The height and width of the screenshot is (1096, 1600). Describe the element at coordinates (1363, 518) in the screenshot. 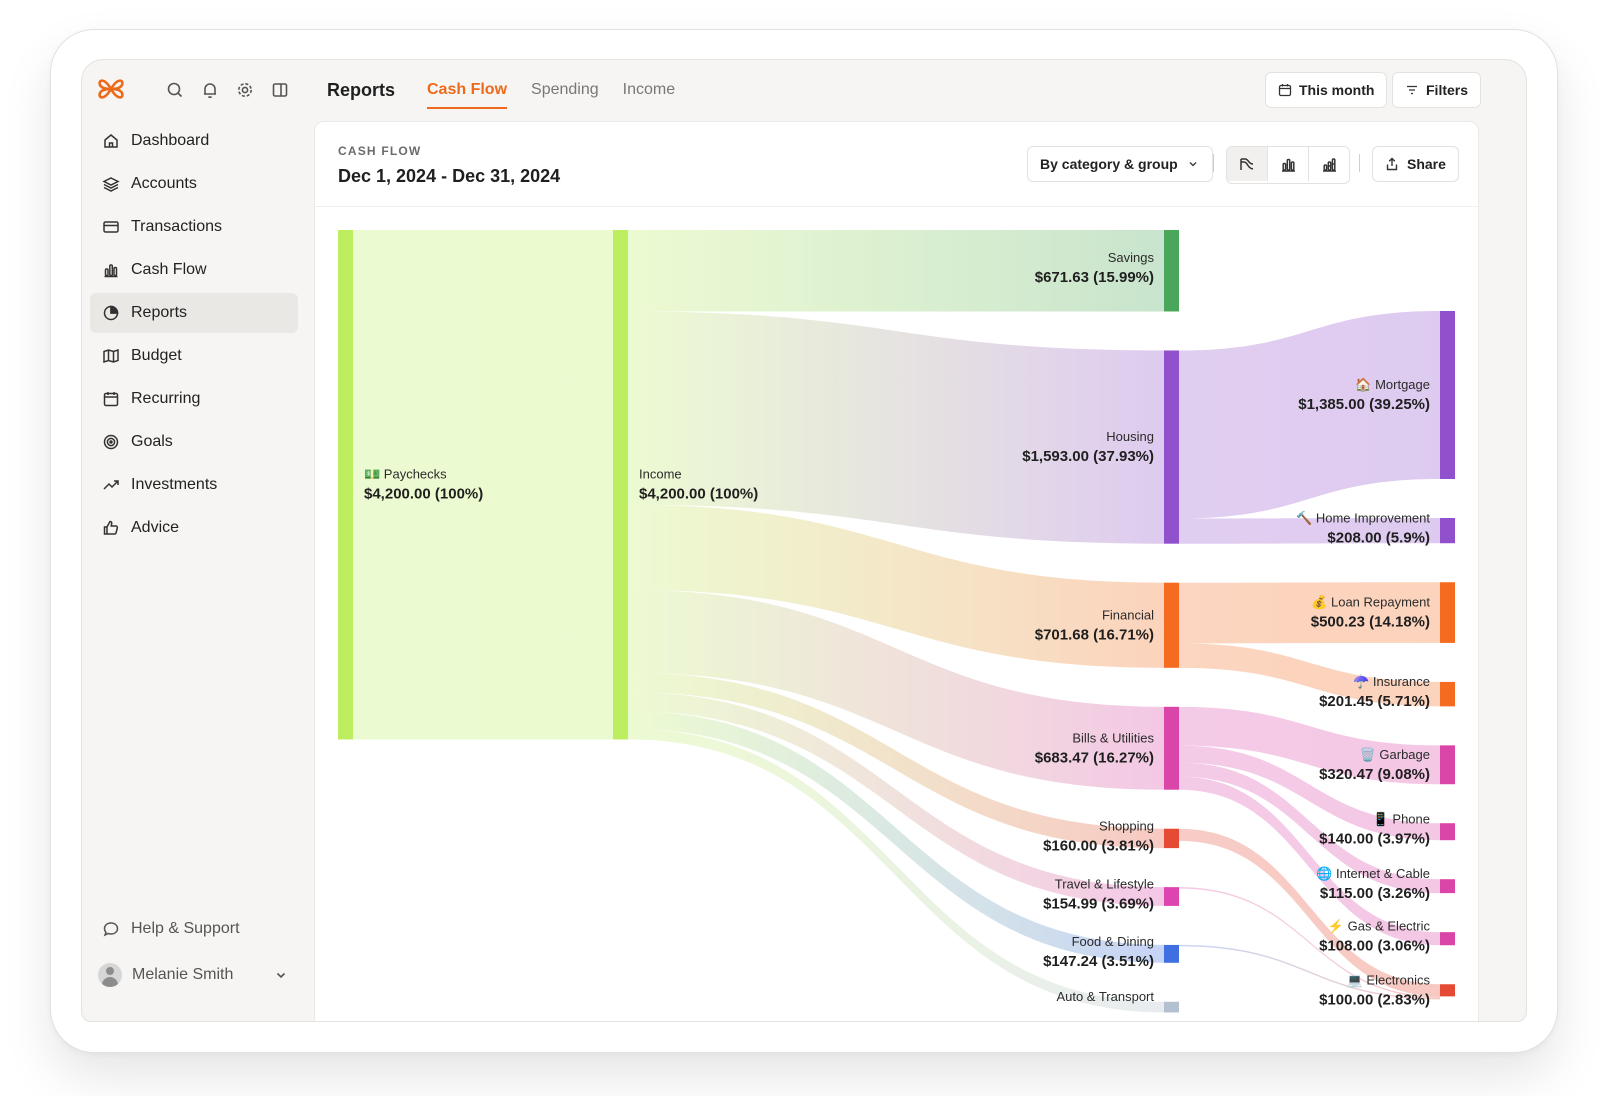

I see `sankey-label-homeimp: 🔨 Home Improvement` at that location.